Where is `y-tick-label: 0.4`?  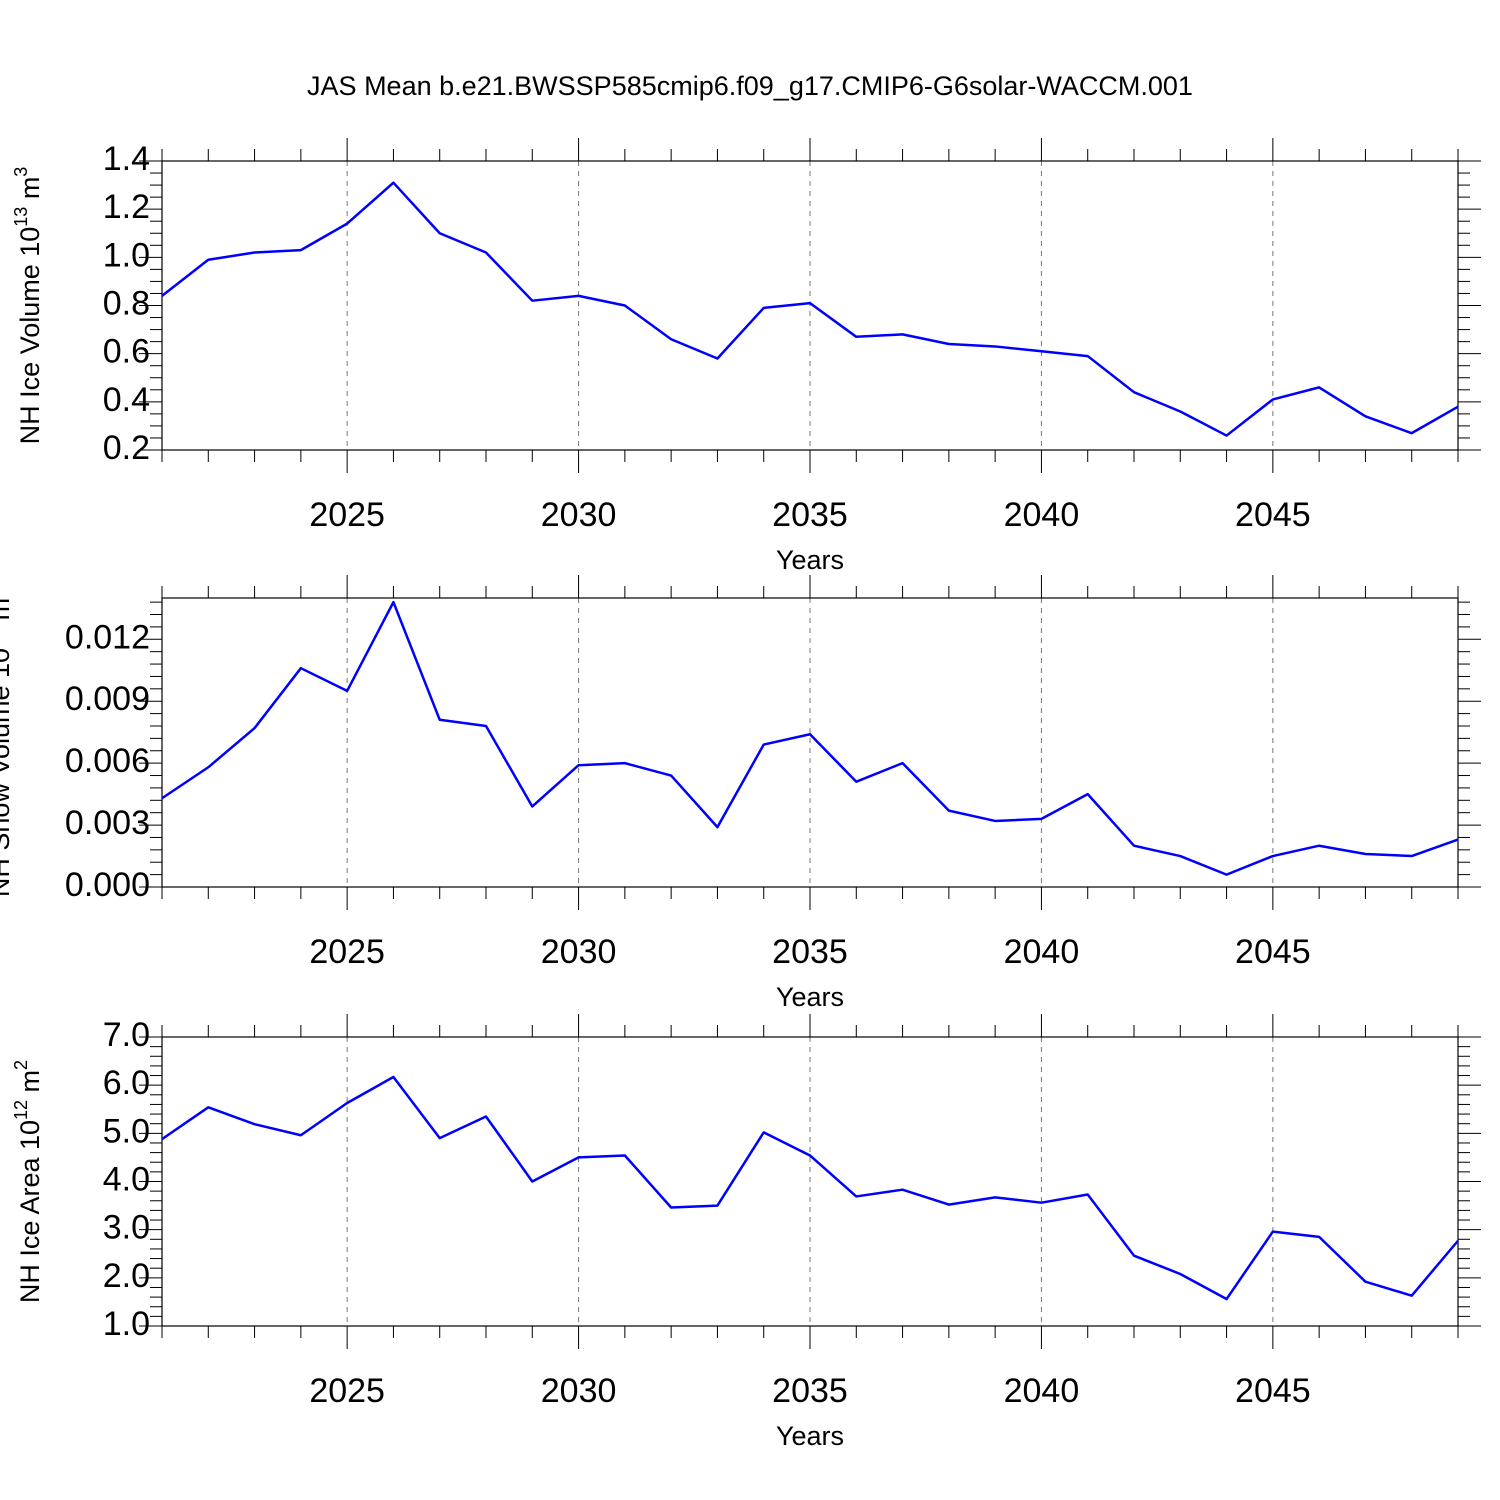
y-tick-label: 0.4 is located at coordinates (126, 400).